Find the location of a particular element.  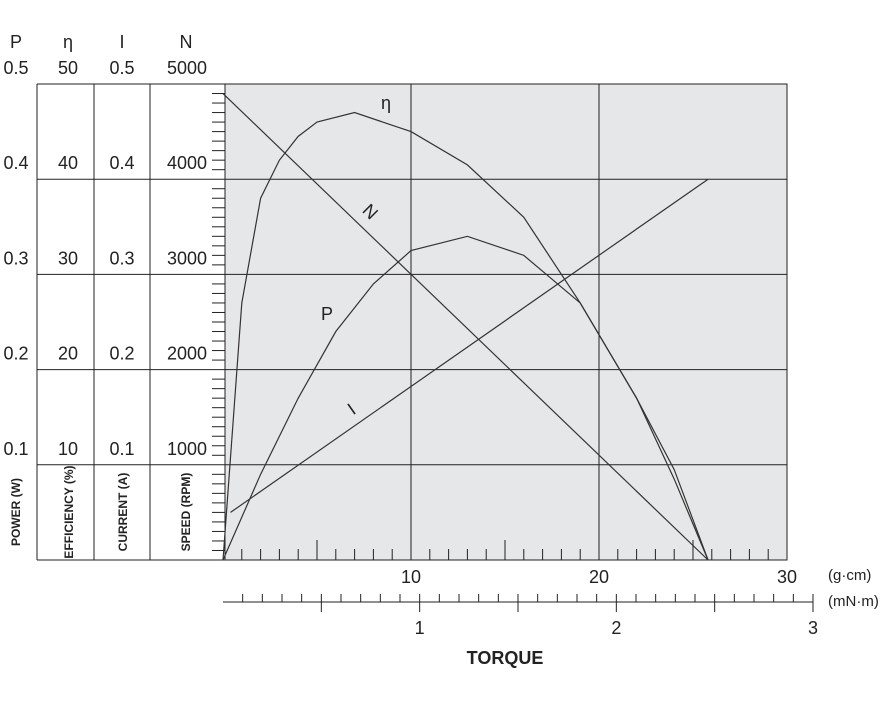

y-tick-label: 40 is located at coordinates (68, 163).